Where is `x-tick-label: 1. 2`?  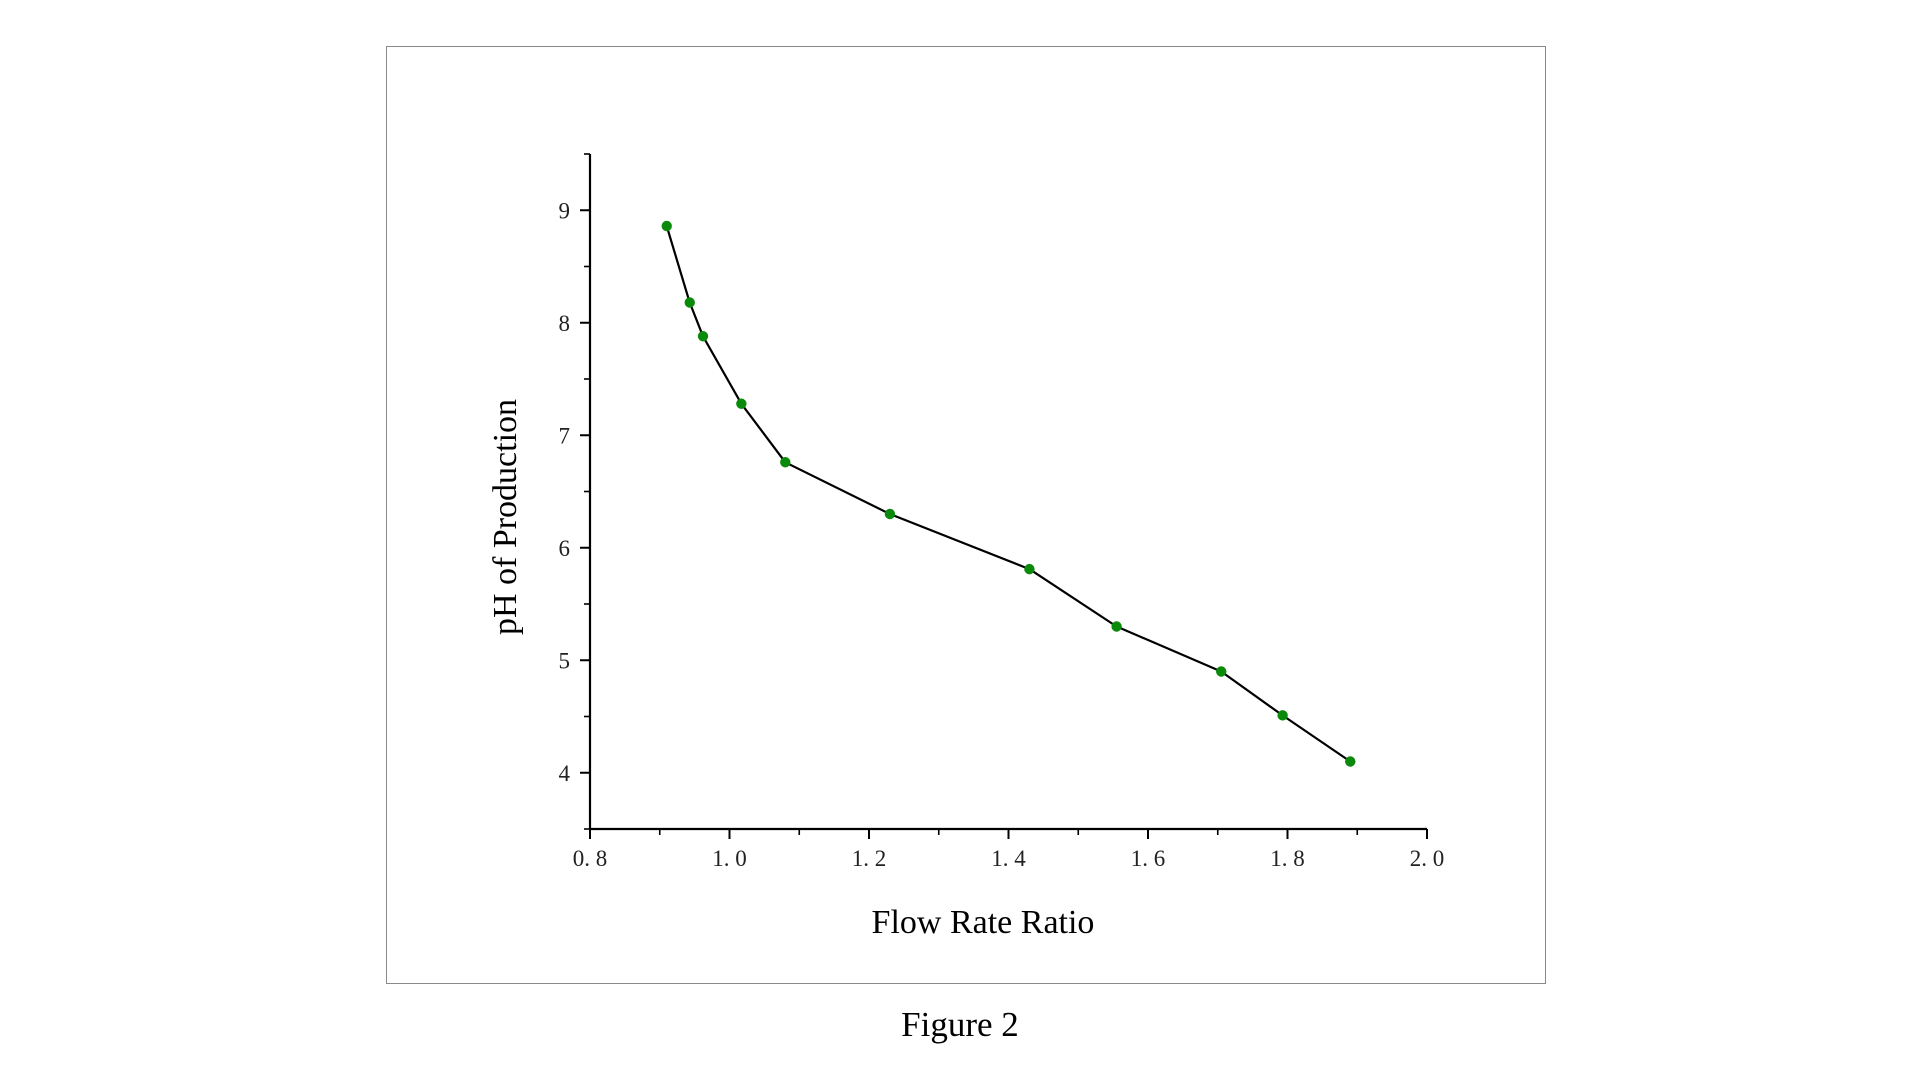 x-tick-label: 1. 2 is located at coordinates (869, 858).